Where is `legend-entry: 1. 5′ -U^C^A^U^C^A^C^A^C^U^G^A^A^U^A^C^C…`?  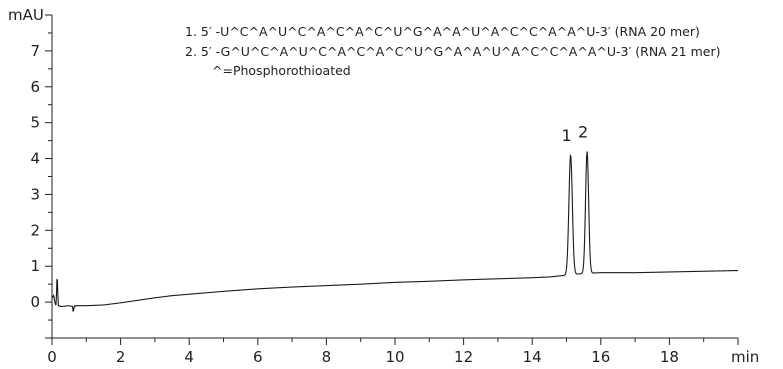 legend-entry: 1. 5′ -U^C^A^U^C^A^C^A^C^U^G^A^A^U^A^C^C… is located at coordinates (442, 31).